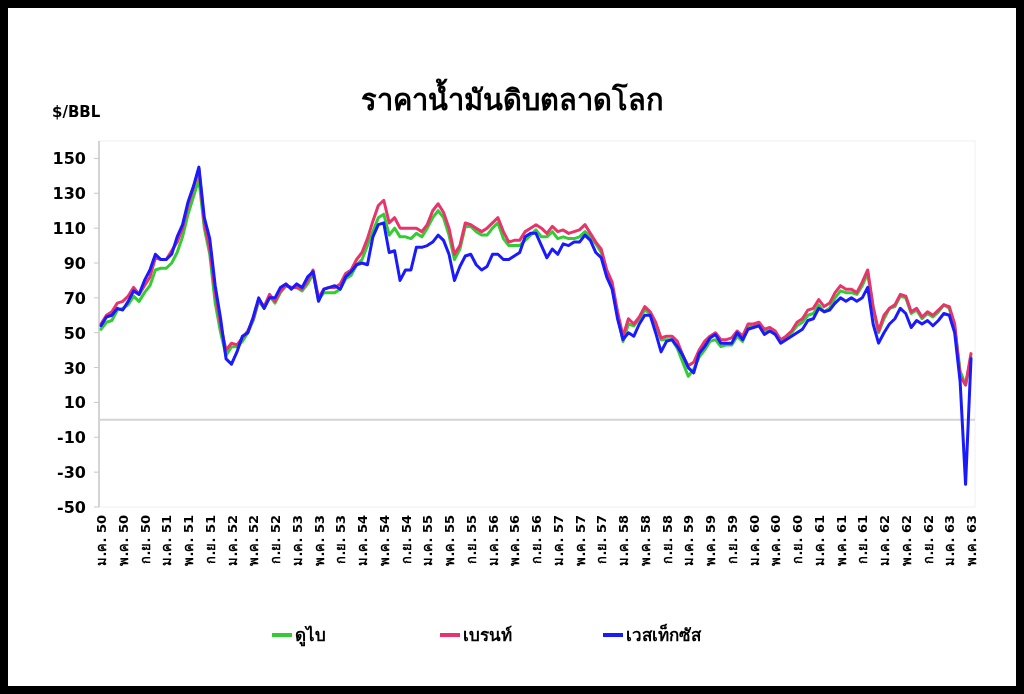  What do you see at coordinates (145, 539) in the screenshot?
I see `x-tick-label: ก.ย. 50` at bounding box center [145, 539].